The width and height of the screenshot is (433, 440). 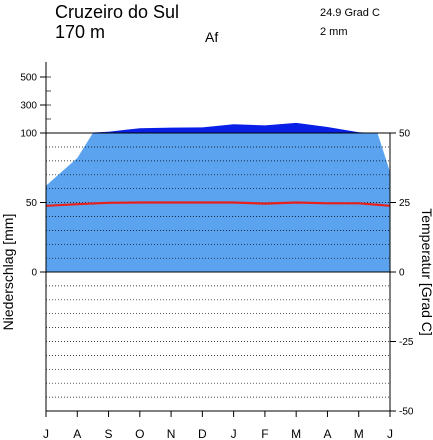 What do you see at coordinates (34, 273) in the screenshot?
I see `left-tick-label: 0` at bounding box center [34, 273].